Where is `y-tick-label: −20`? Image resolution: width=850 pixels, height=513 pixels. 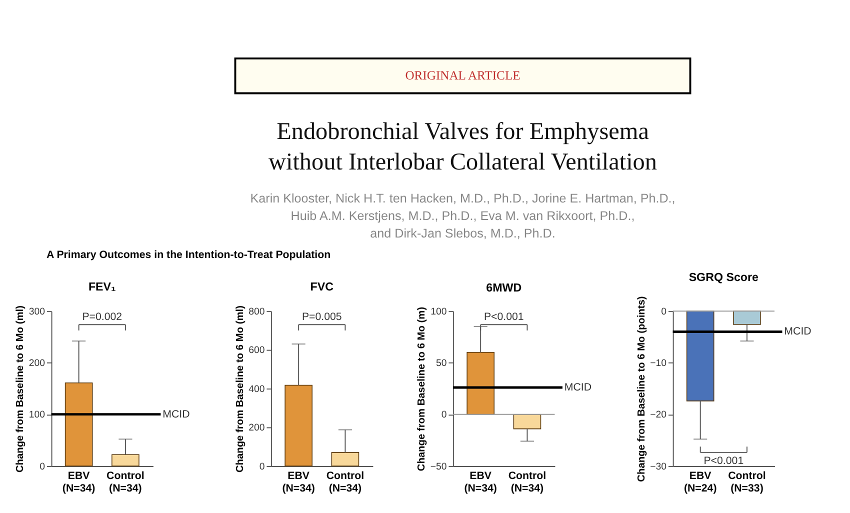 y-tick-label: −20 is located at coordinates (658, 415).